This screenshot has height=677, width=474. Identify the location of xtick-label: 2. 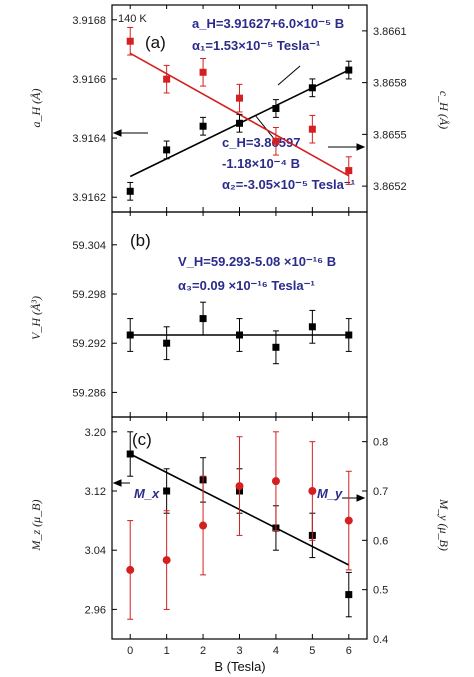
(203, 651).